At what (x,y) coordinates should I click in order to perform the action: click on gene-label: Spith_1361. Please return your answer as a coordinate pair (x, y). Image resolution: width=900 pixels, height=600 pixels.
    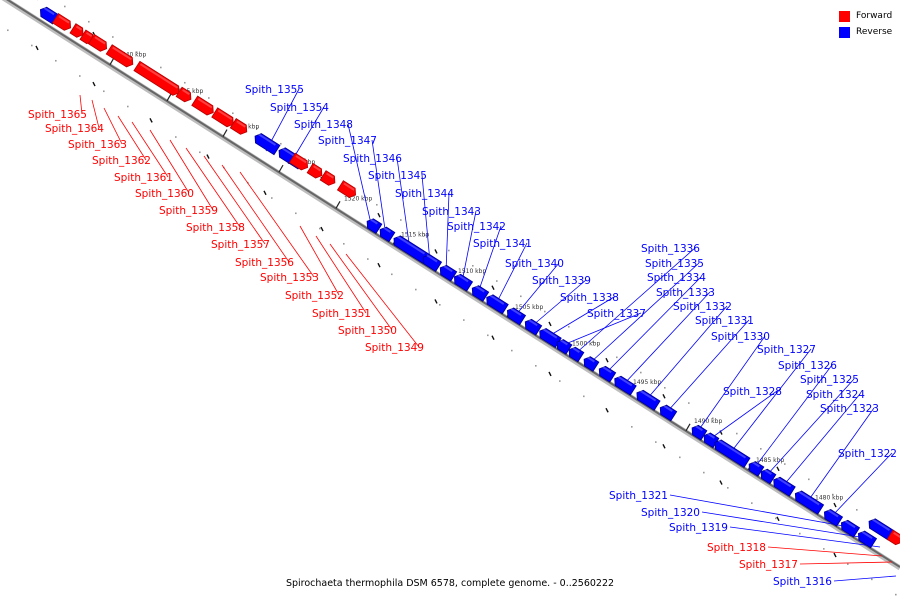
    Looking at the image, I should click on (143, 178).